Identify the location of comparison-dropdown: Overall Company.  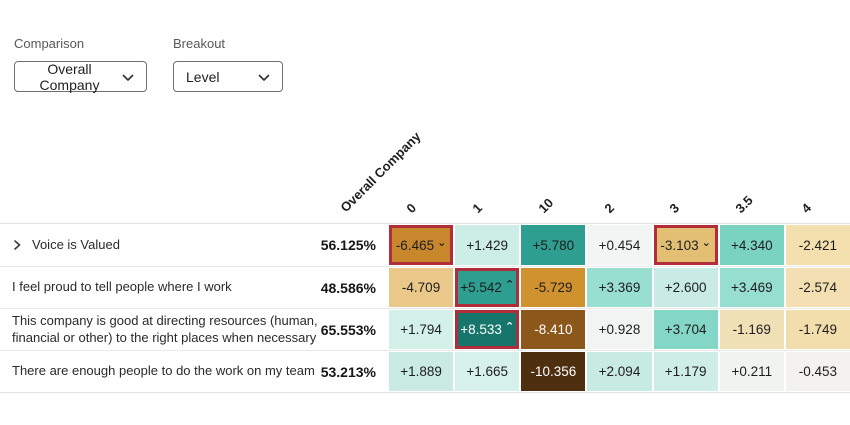
(80, 76).